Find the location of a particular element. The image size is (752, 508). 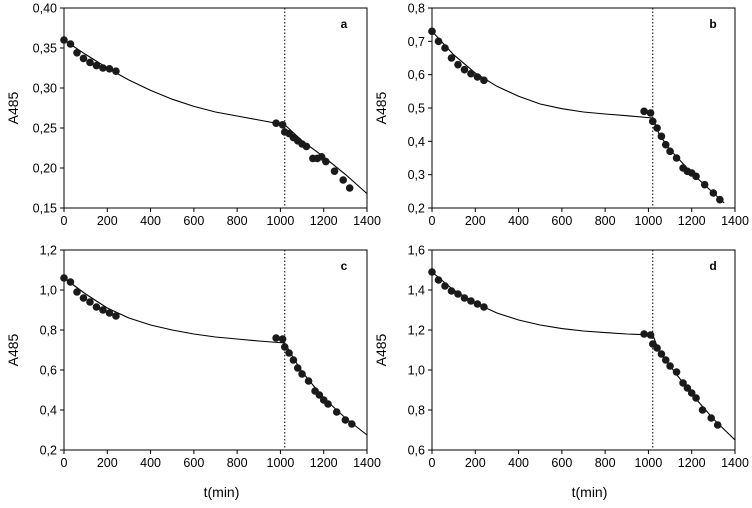

y-tick-label: 0,6 is located at coordinates (416, 75).